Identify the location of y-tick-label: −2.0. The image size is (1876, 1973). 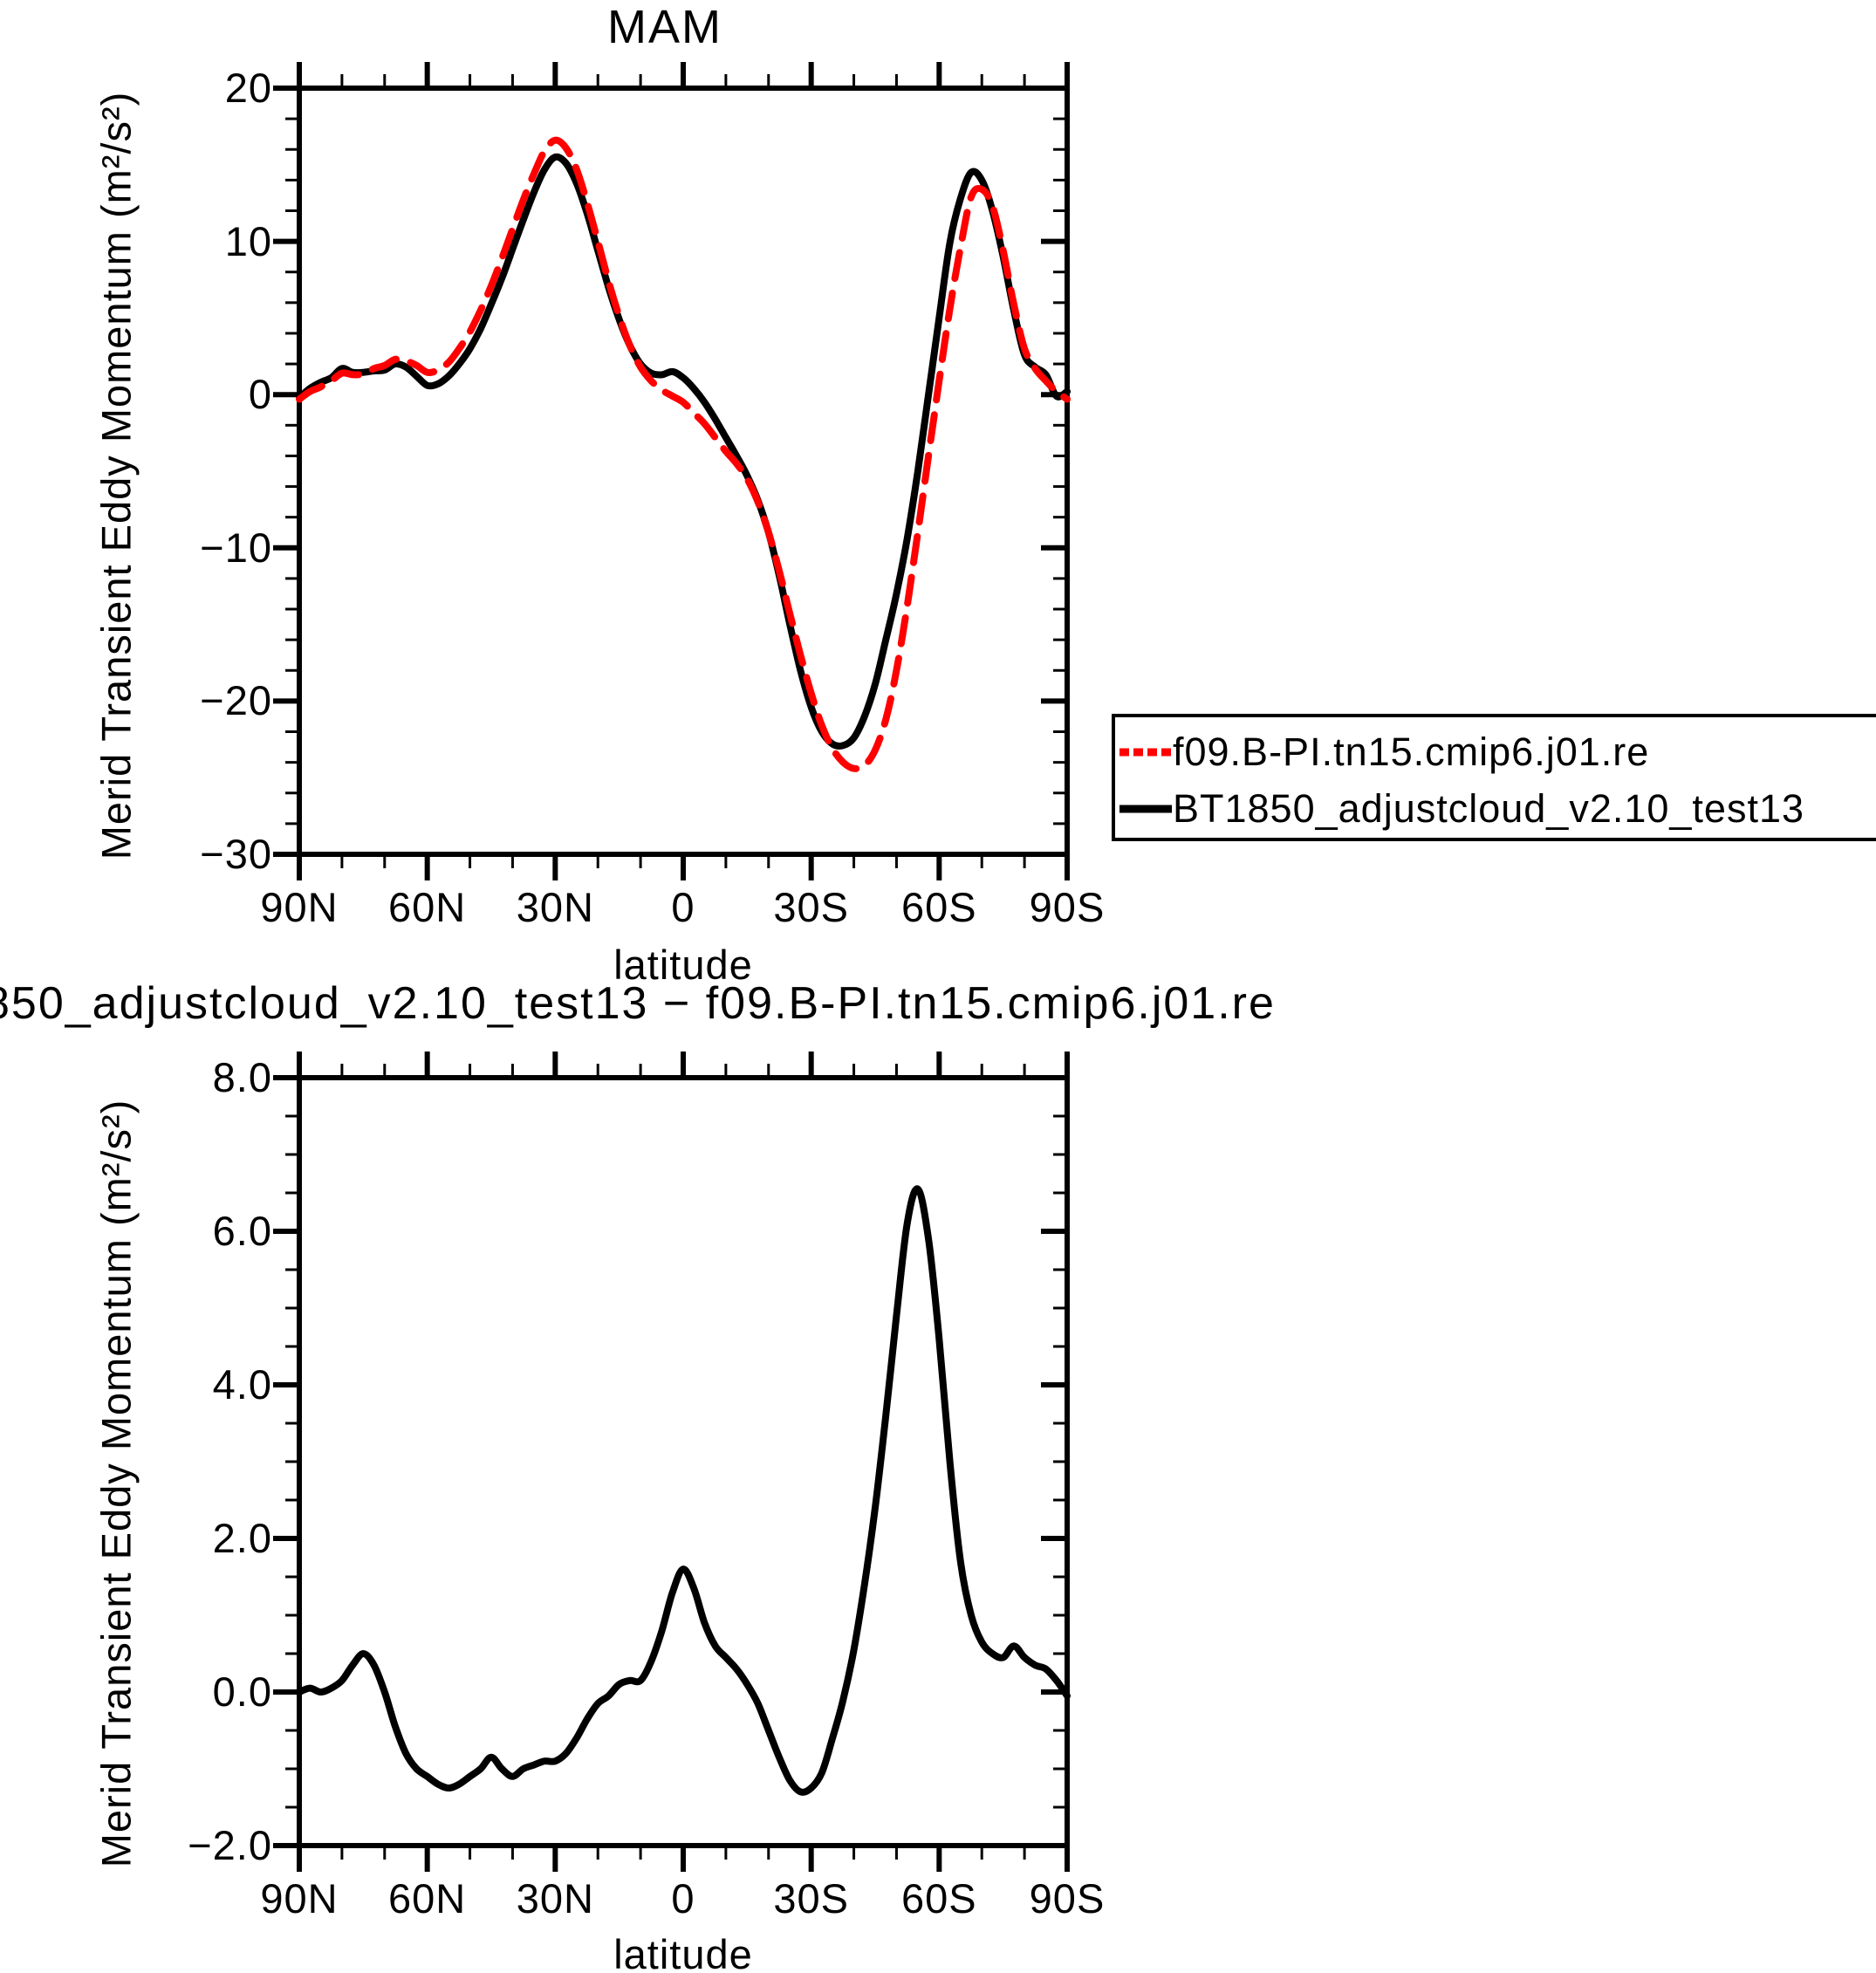
(230, 1845).